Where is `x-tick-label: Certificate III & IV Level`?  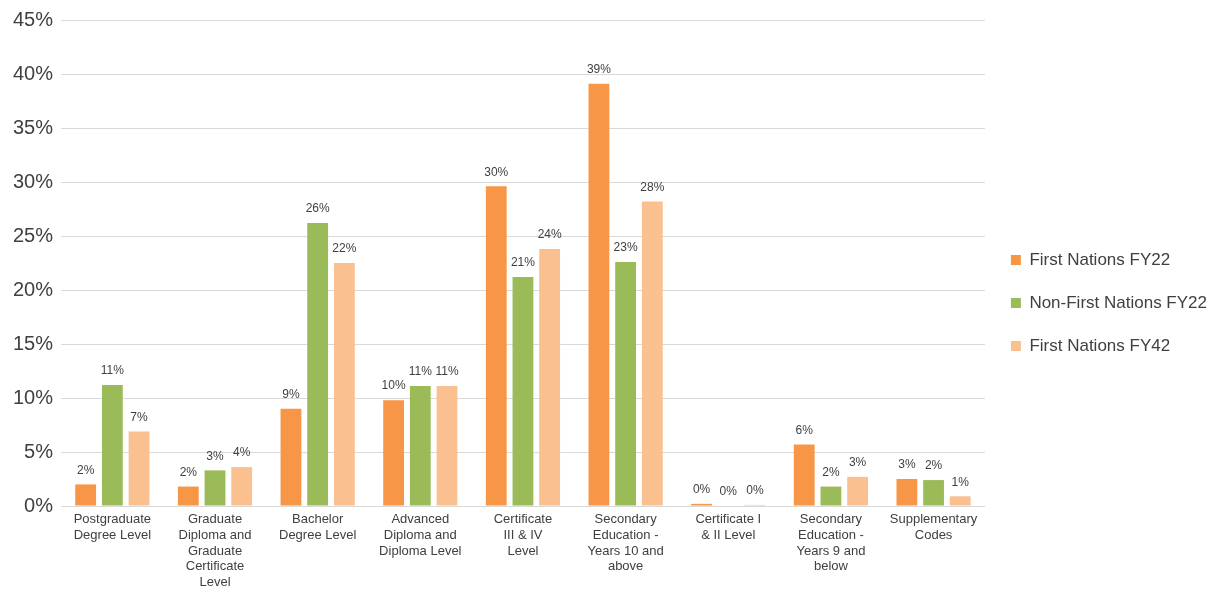 x-tick-label: Certificate III & IV Level is located at coordinates (523, 534).